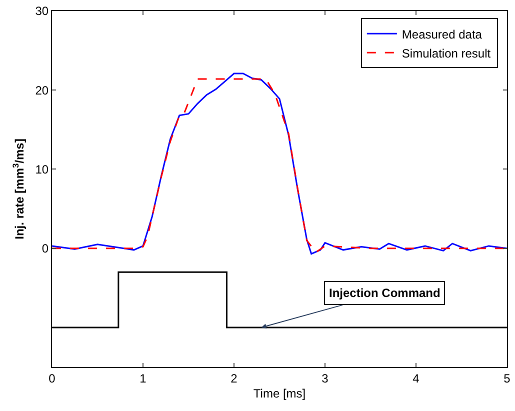 This screenshot has width=515, height=411. I want to click on annotation: Injection Command, so click(384, 293).